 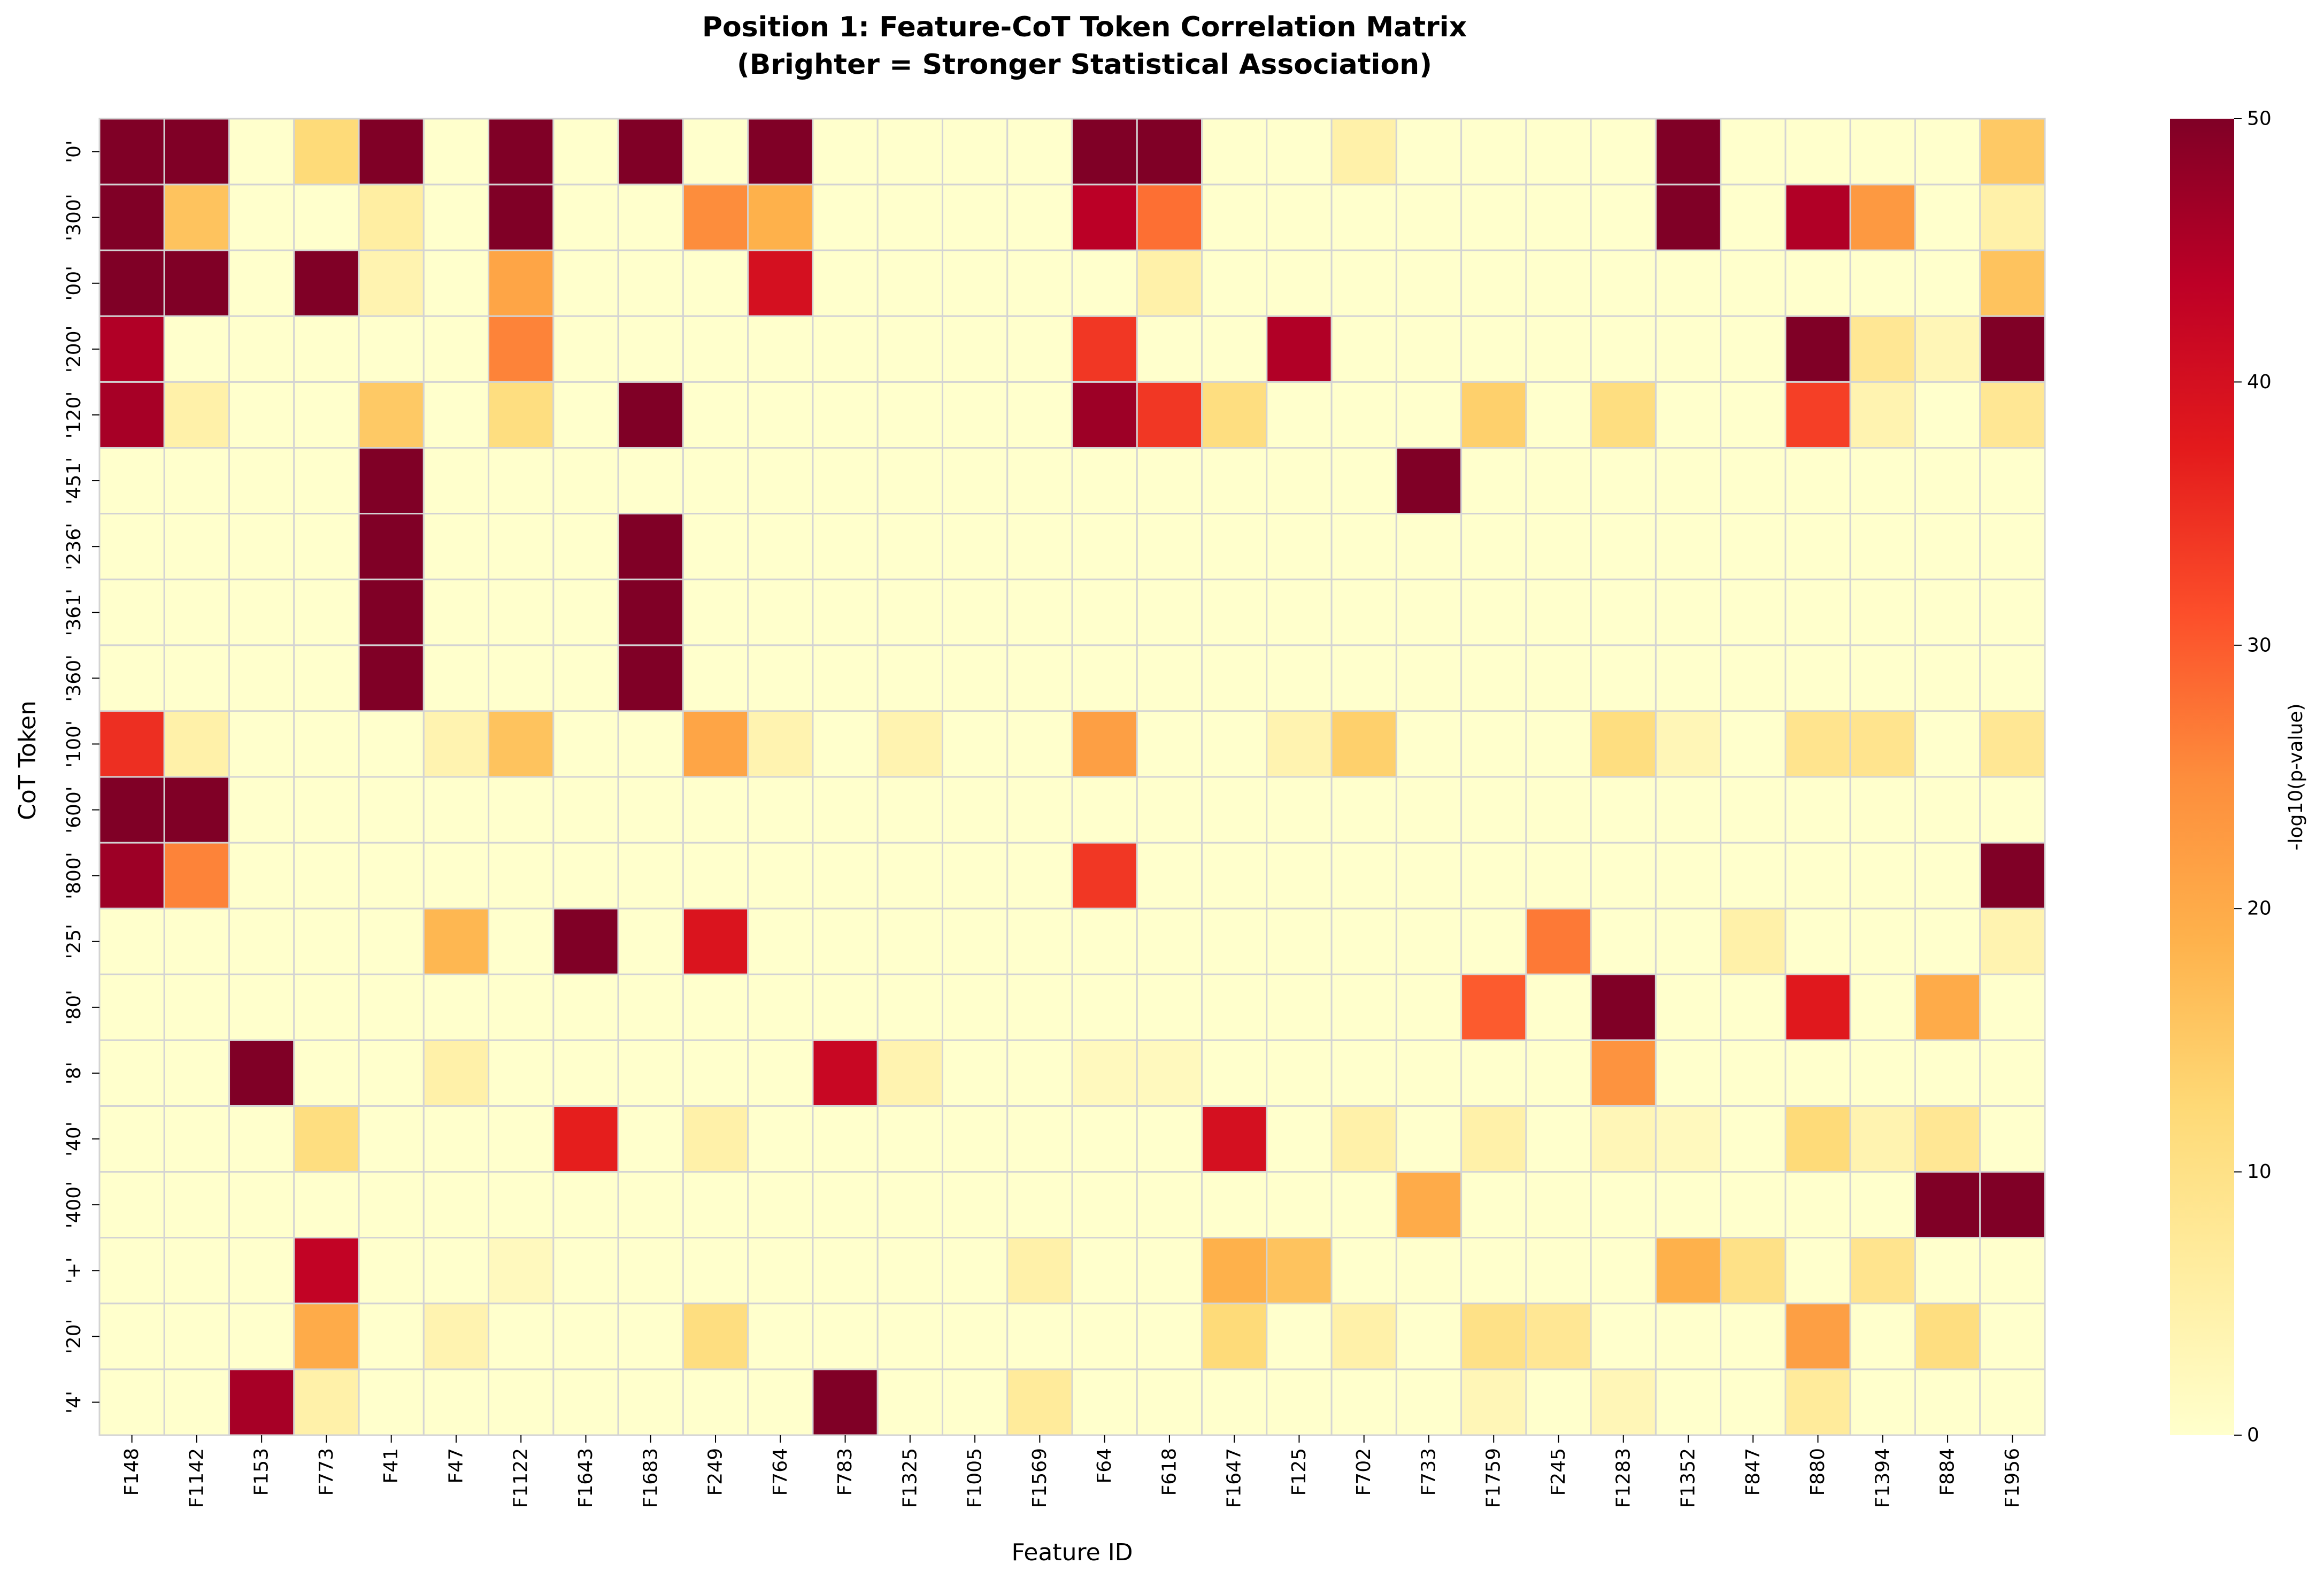 I want to click on y-tick-label: '600', so click(x=74, y=810).